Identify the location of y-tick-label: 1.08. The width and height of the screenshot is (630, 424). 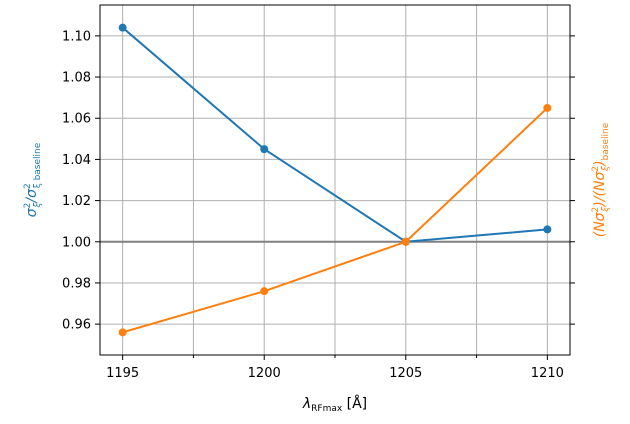
(76, 78).